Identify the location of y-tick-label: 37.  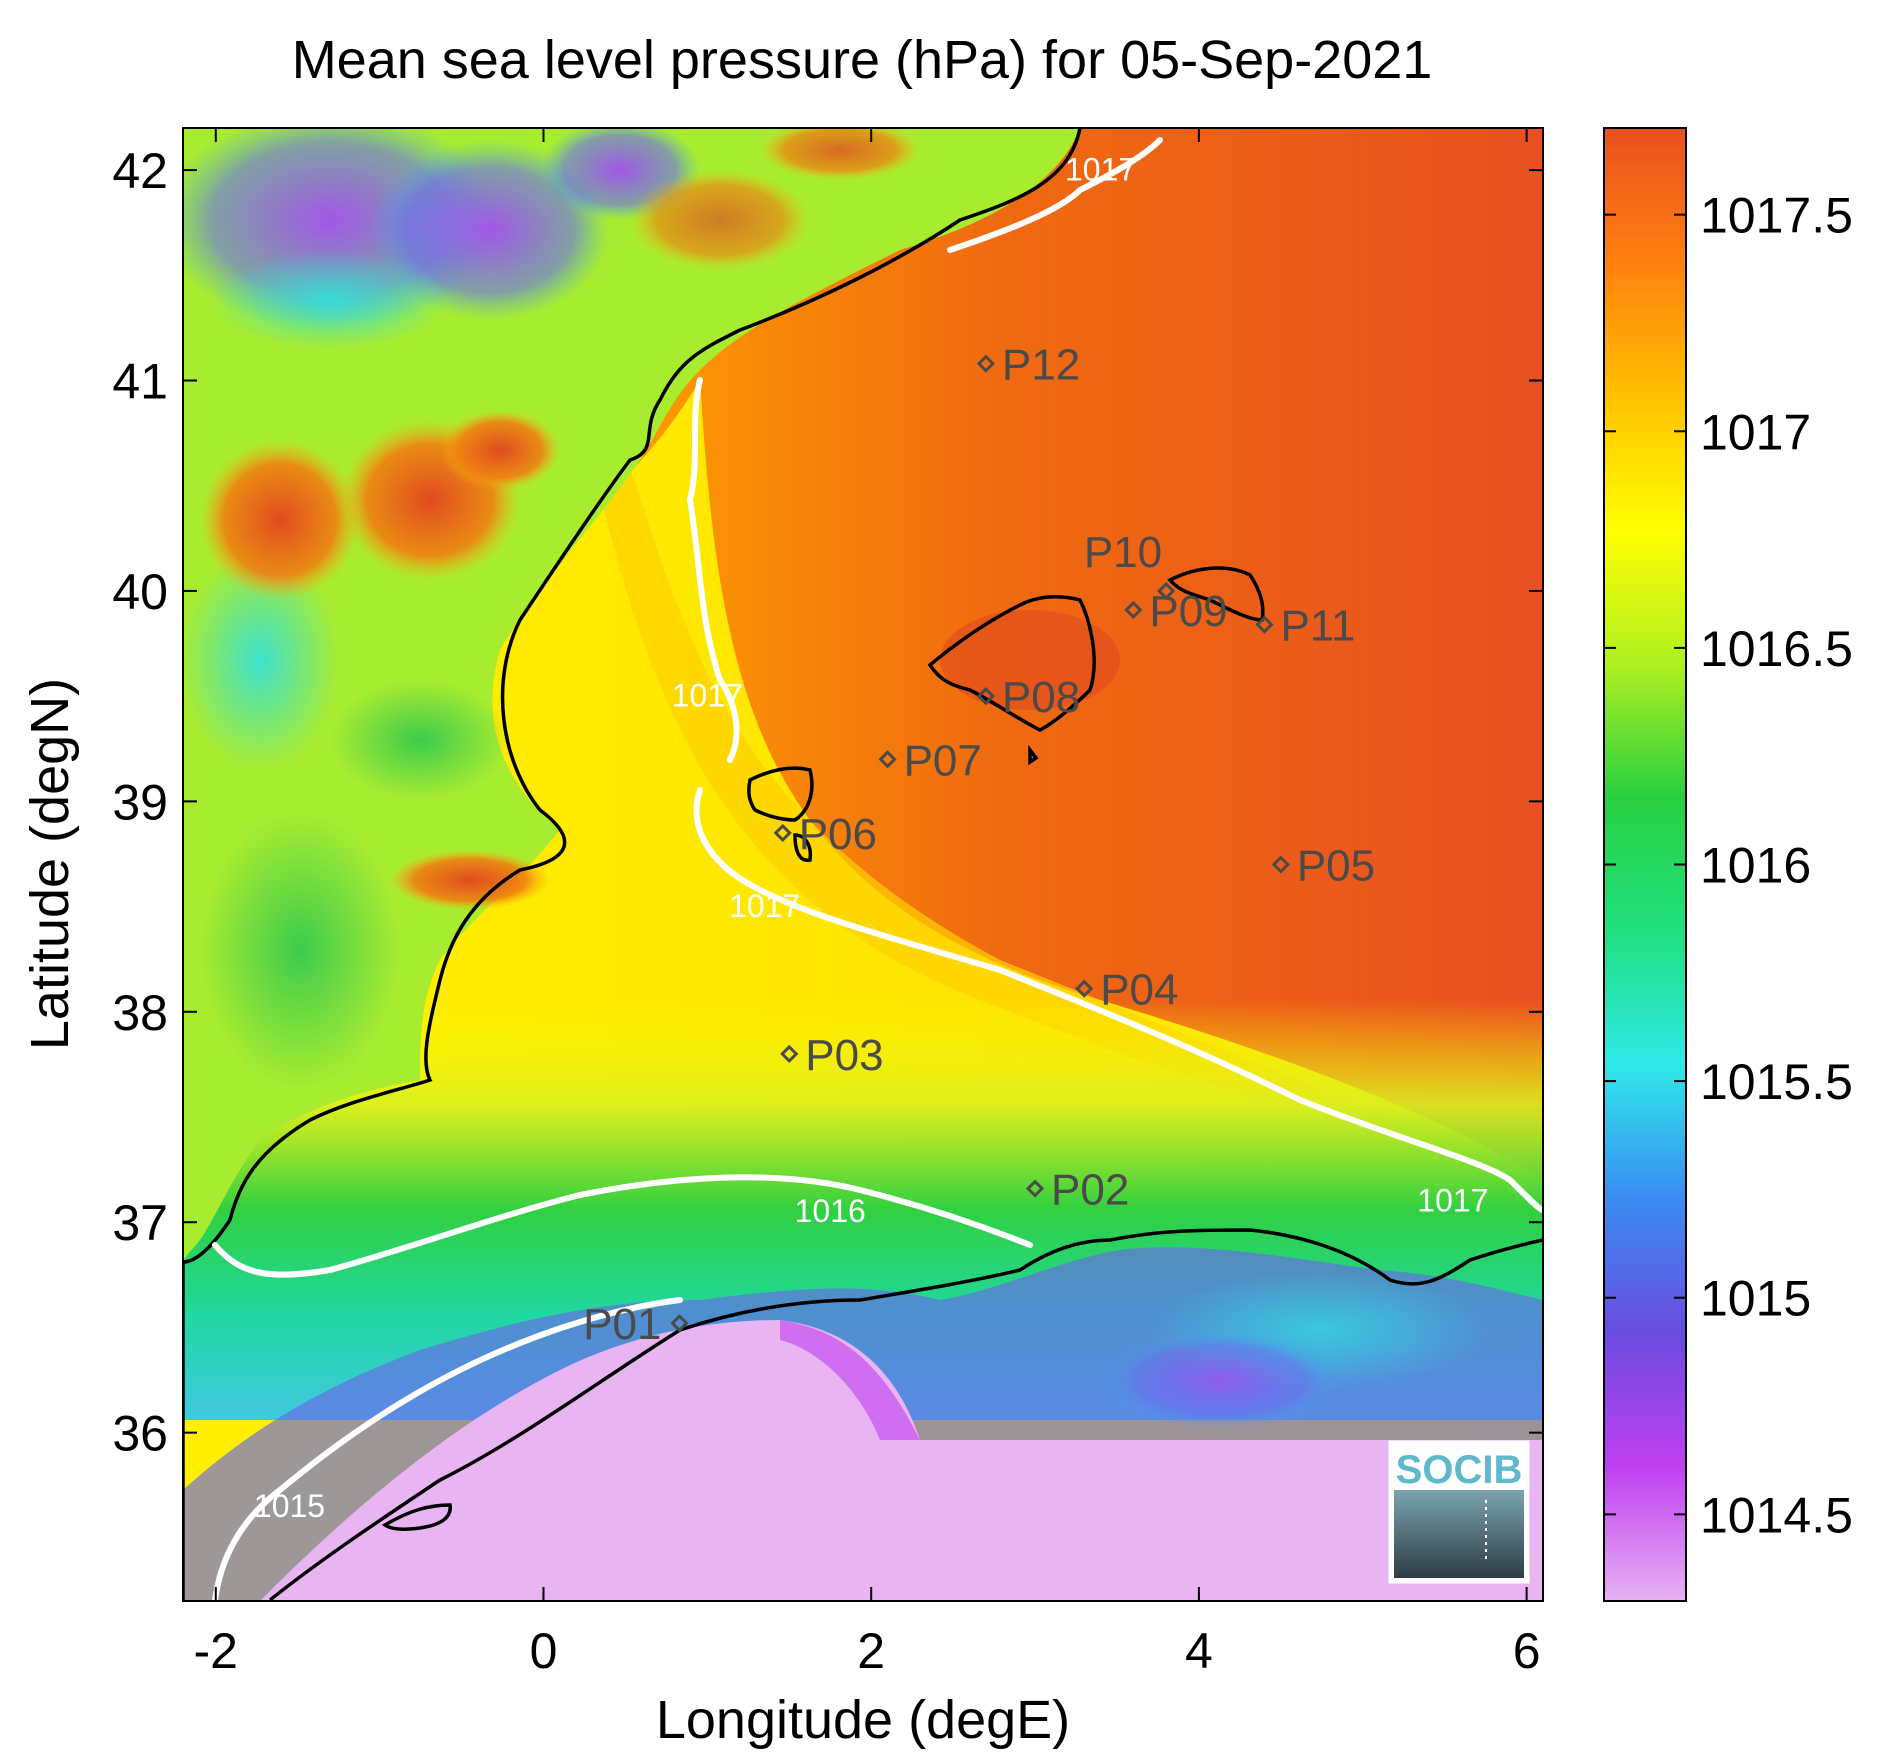
(140, 1223).